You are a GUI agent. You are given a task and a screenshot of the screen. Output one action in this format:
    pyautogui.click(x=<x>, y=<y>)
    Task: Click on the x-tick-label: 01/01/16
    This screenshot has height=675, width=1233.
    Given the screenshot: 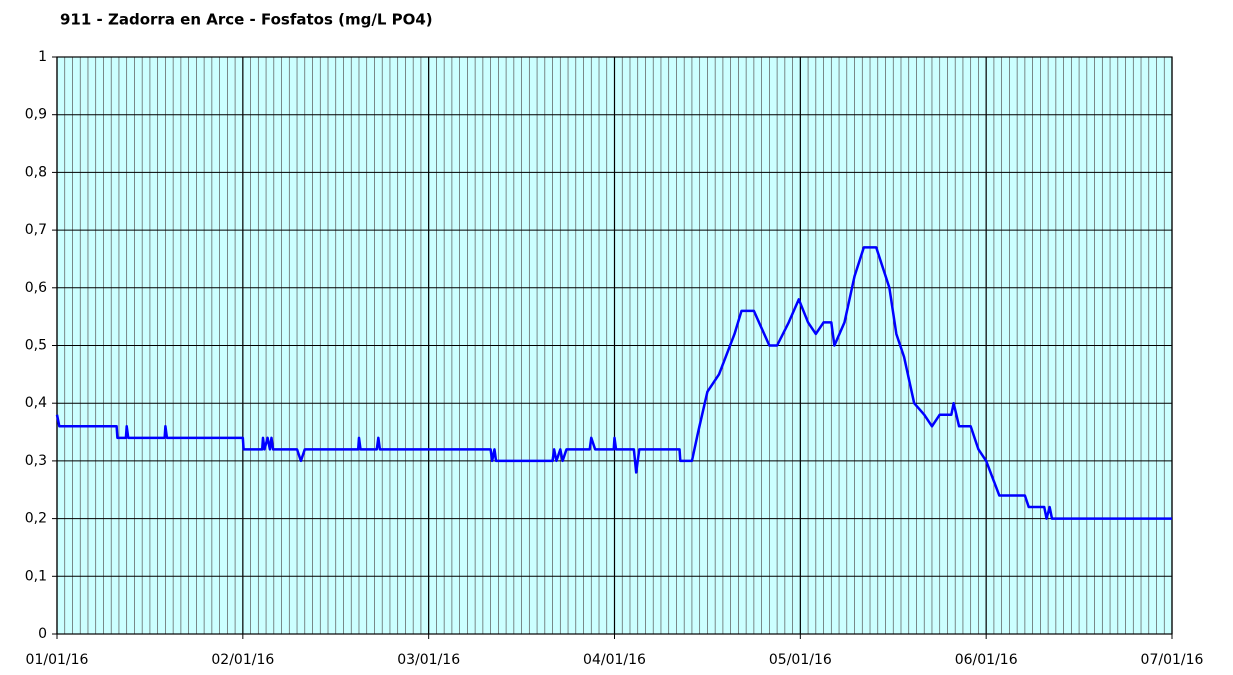 What is the action you would take?
    pyautogui.click(x=57, y=660)
    